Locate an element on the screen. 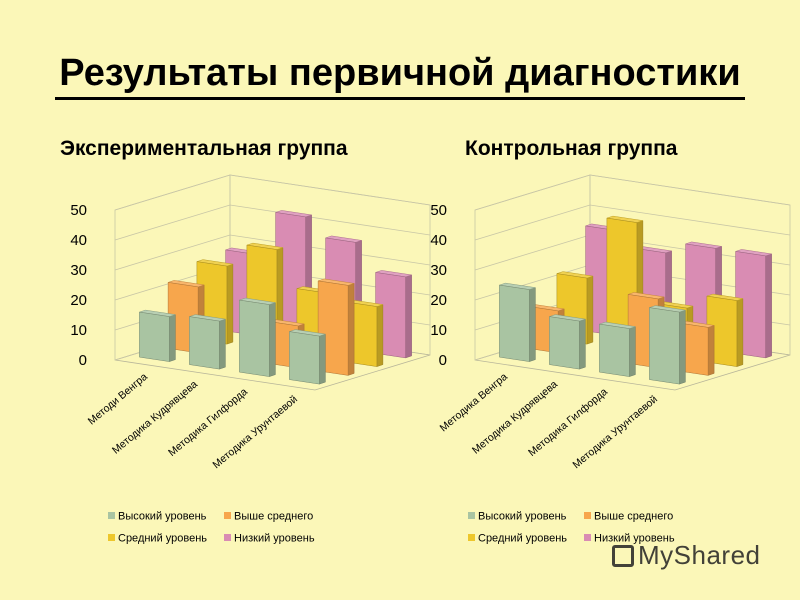 This screenshot has height=600, width=800. title-underline is located at coordinates (400, 98).